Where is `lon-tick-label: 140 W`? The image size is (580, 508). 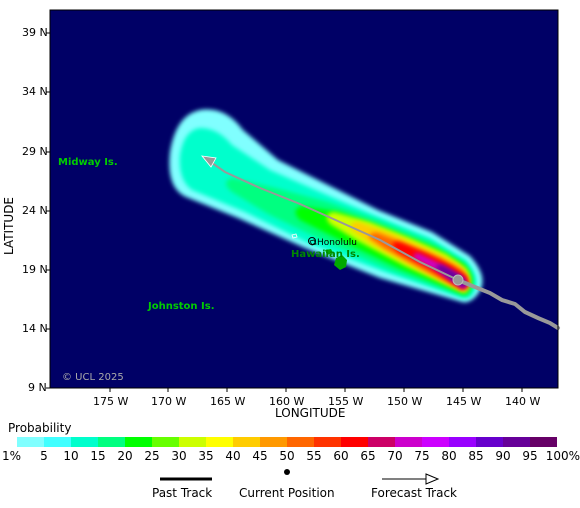 lon-tick-label: 140 W is located at coordinates (523, 401).